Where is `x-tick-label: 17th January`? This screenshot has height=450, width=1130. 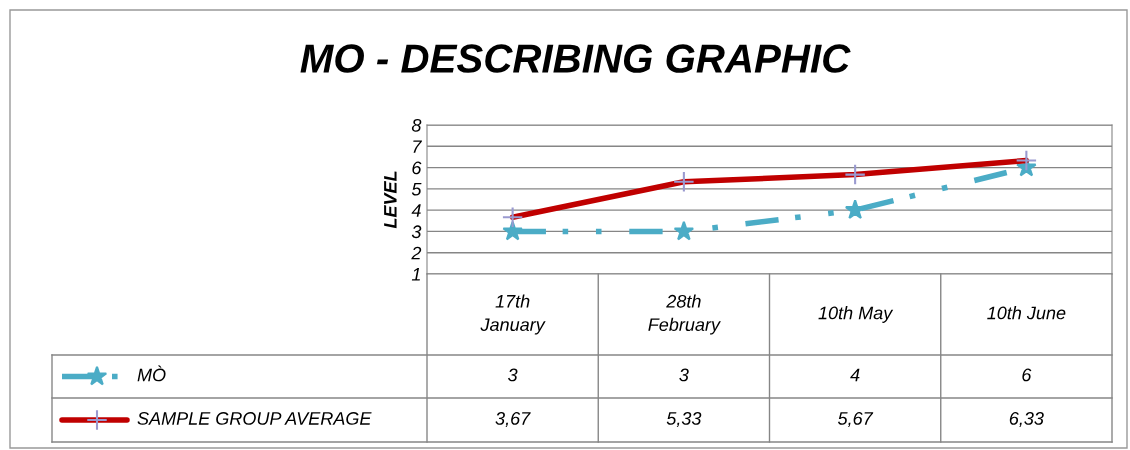 x-tick-label: 17th January is located at coordinates (513, 314).